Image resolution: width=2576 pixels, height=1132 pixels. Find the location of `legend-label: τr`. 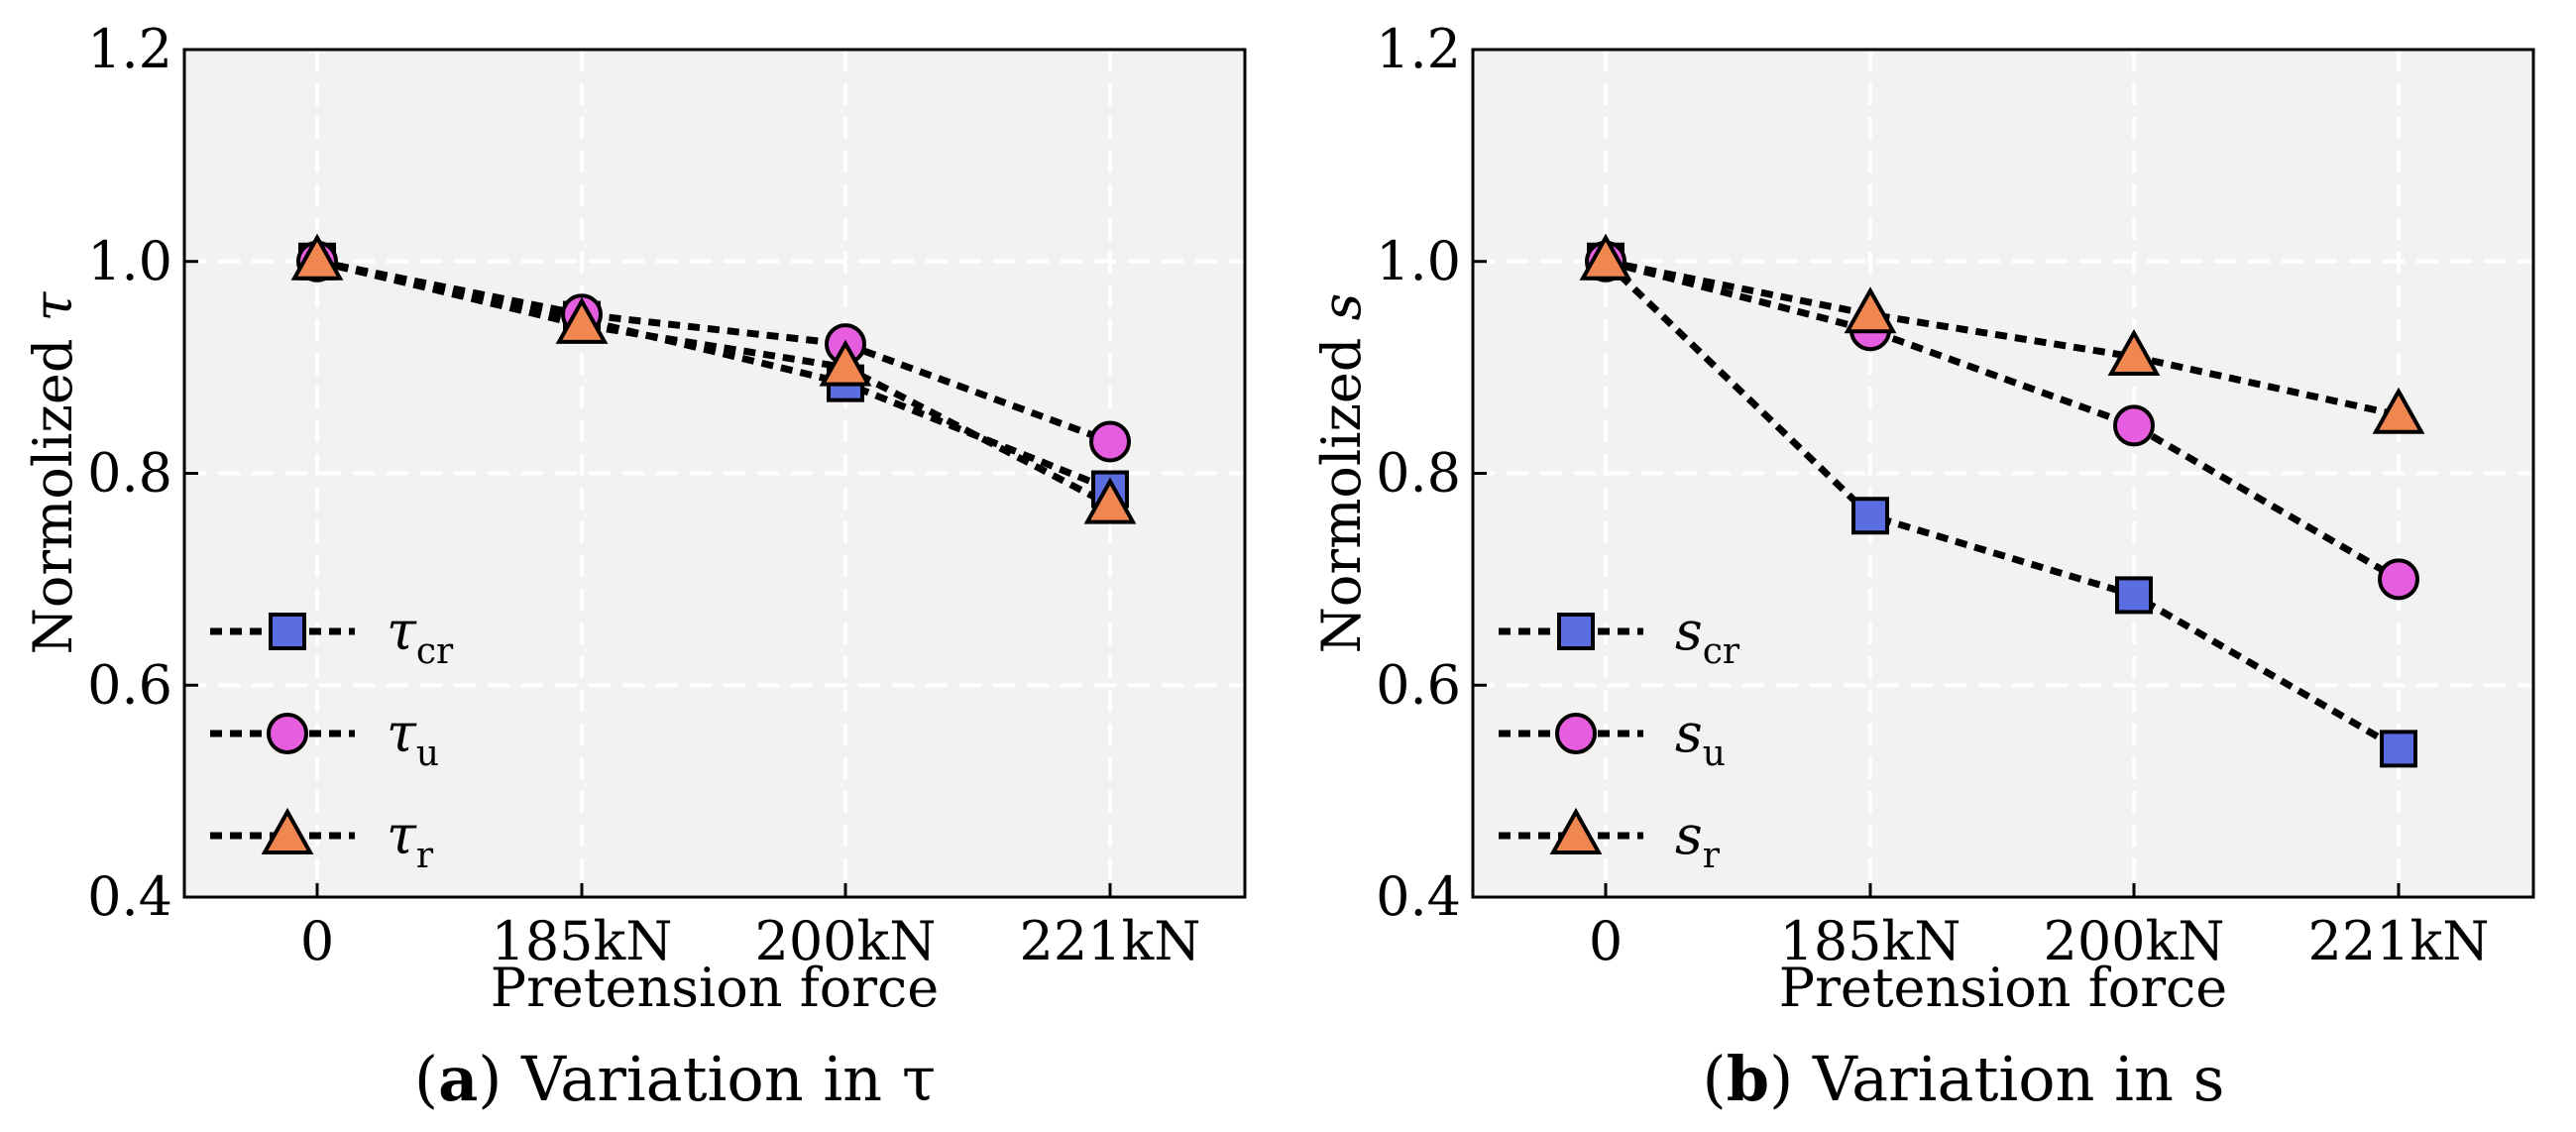

legend-label: τr is located at coordinates (410, 840).